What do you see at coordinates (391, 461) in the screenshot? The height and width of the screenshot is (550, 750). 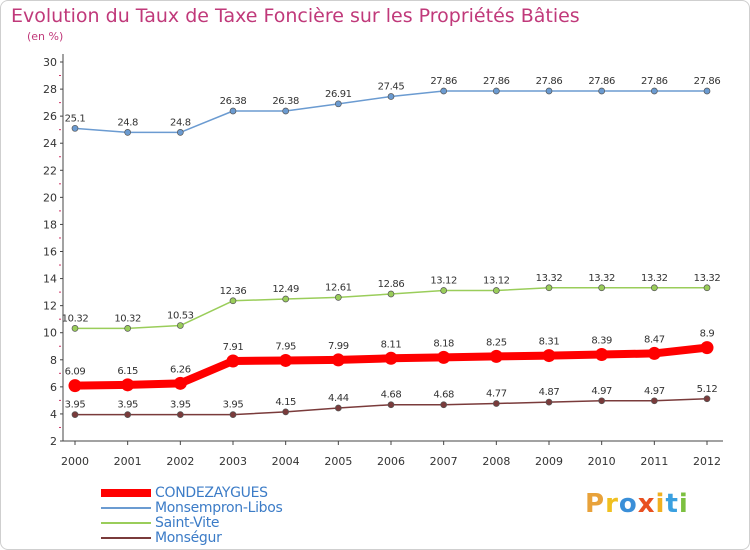 I see `x-tick-label: 2006` at bounding box center [391, 461].